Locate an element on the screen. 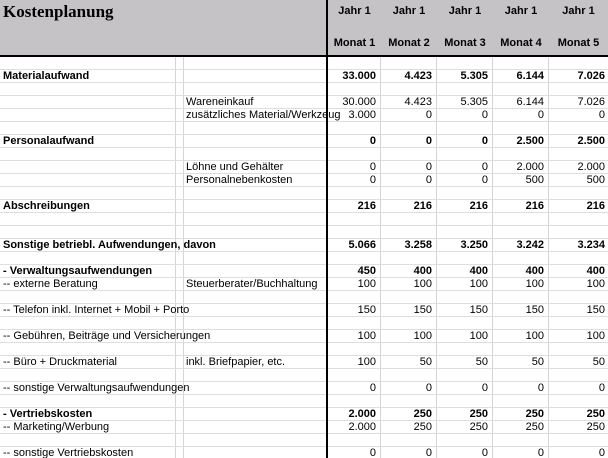  row-label-cell: -- sonstige Vertriebskosten is located at coordinates (88, 452).